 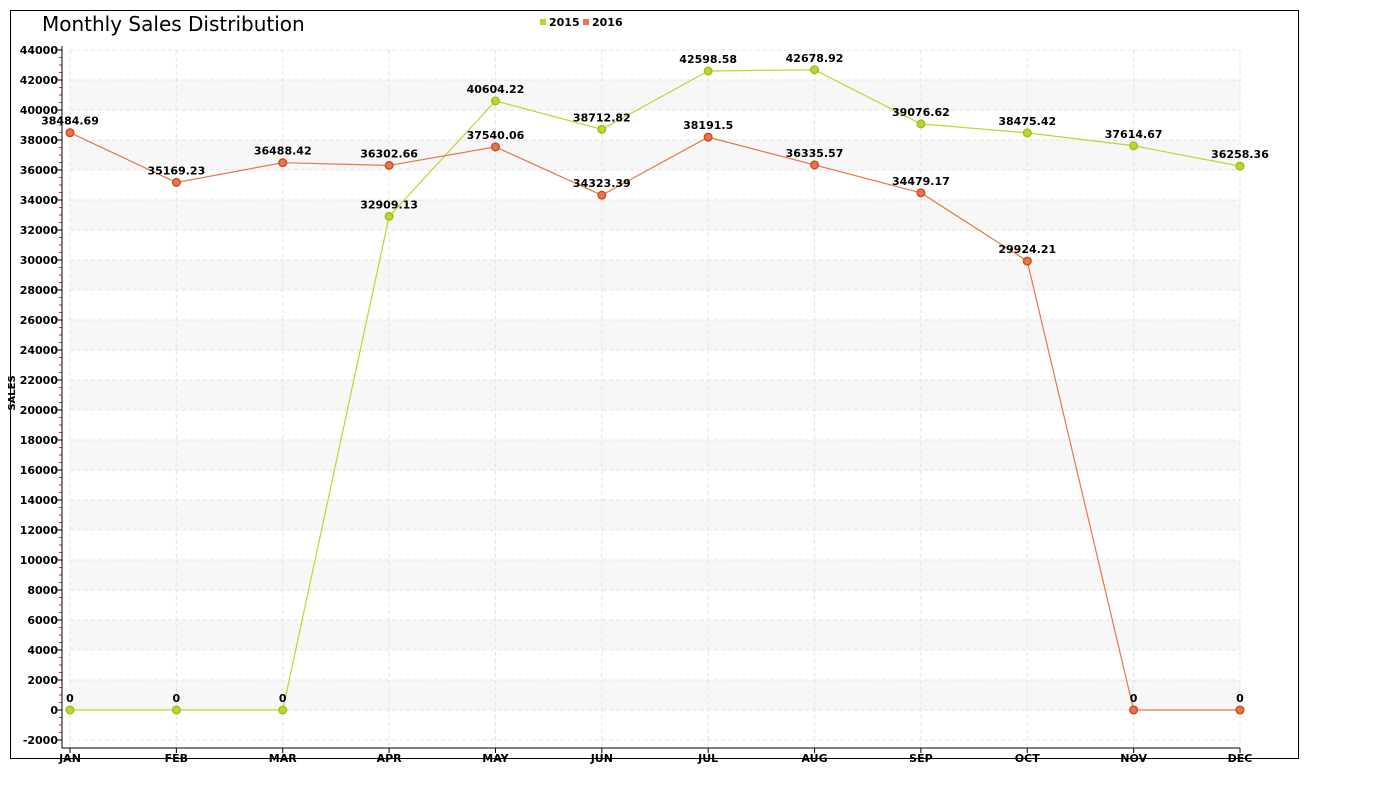 What do you see at coordinates (283, 151) in the screenshot?
I see `data-label-2016: 36488.42` at bounding box center [283, 151].